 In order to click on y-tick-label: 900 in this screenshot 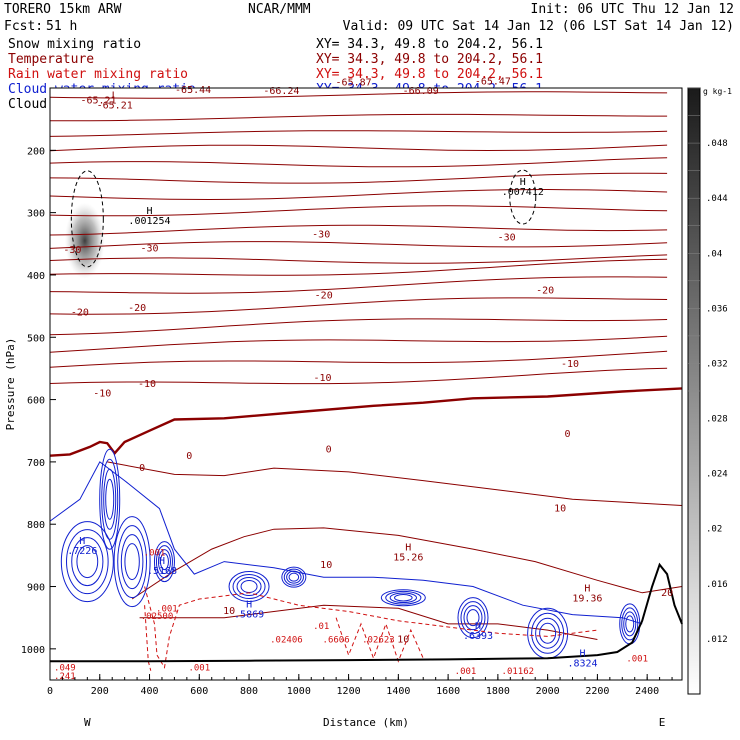, I will do `click(36, 588)`.